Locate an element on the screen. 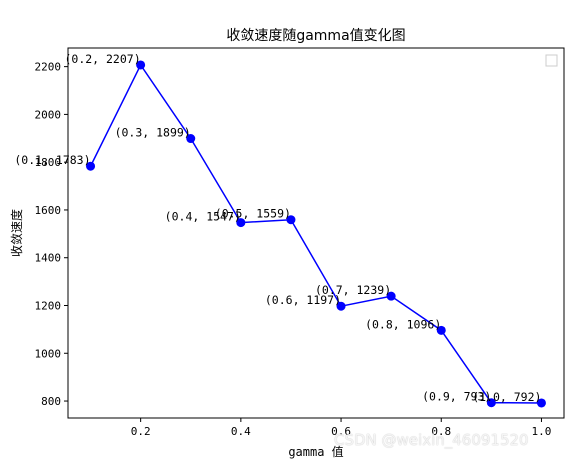 This screenshot has width=579, height=463. legend-box is located at coordinates (551, 60).